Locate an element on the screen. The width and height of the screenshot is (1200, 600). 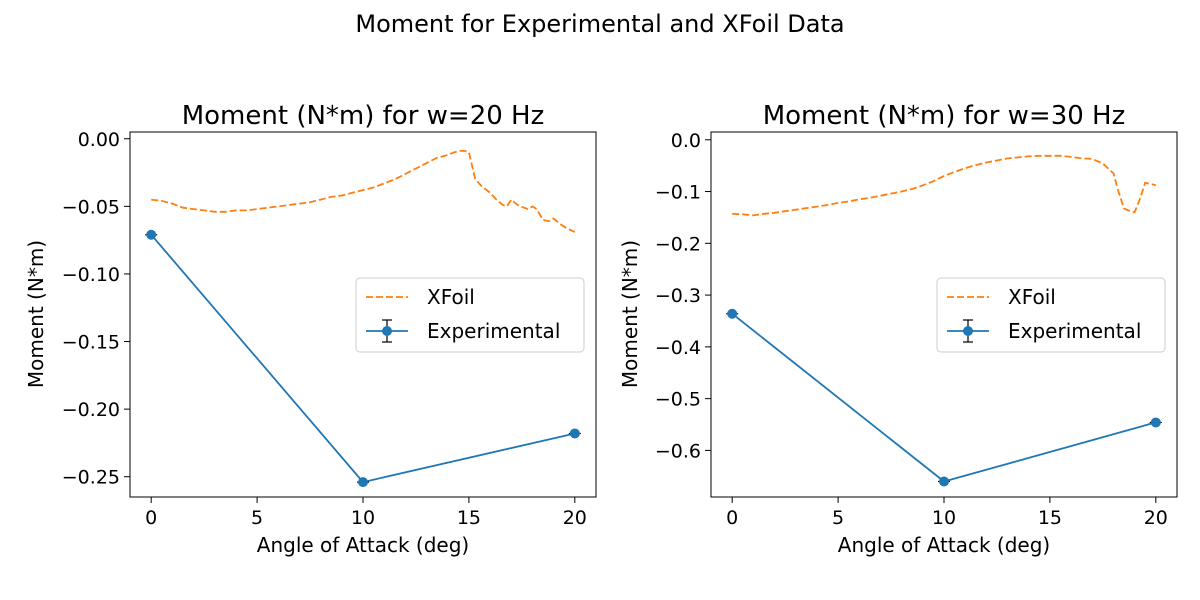
y-tick-label: −0.10 is located at coordinates (91, 275).